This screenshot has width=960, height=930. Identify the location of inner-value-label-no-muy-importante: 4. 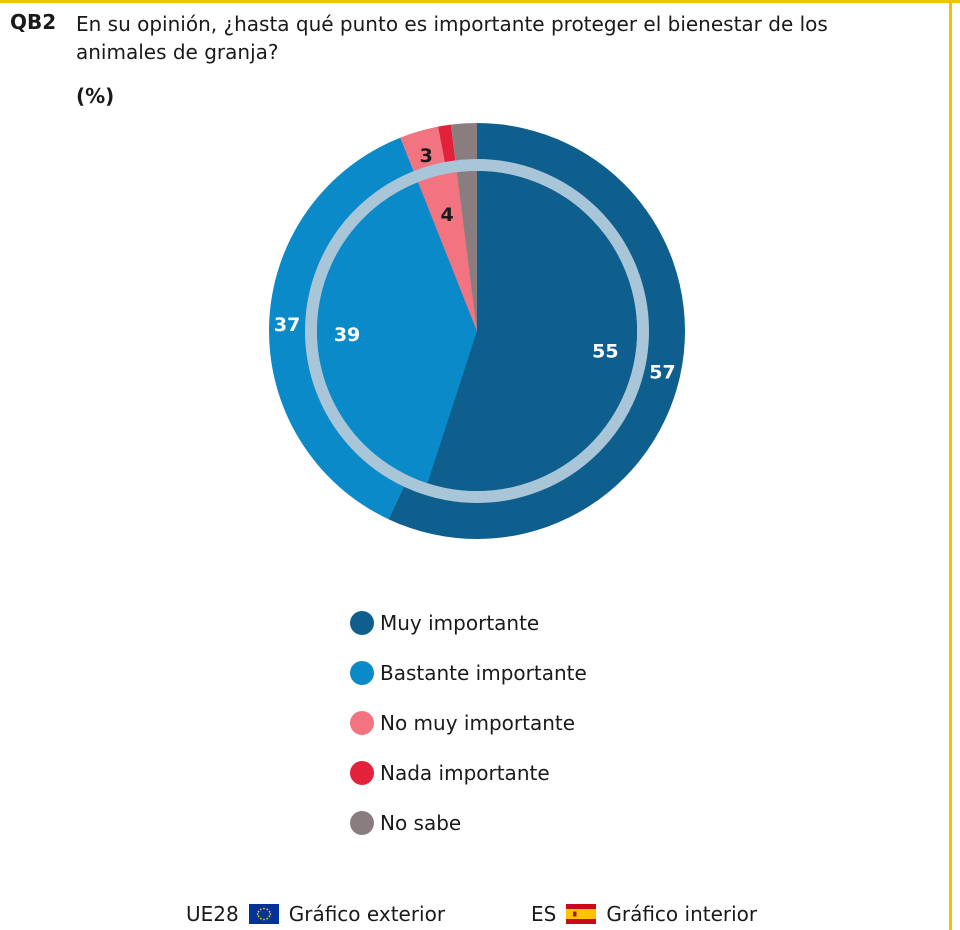
(447, 215).